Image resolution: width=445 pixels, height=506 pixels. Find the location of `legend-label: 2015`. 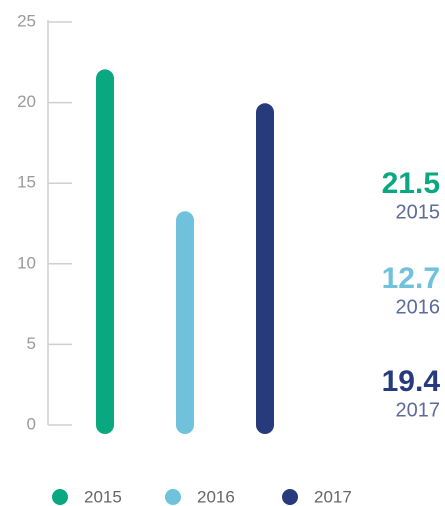

legend-label: 2015 is located at coordinates (103, 496).